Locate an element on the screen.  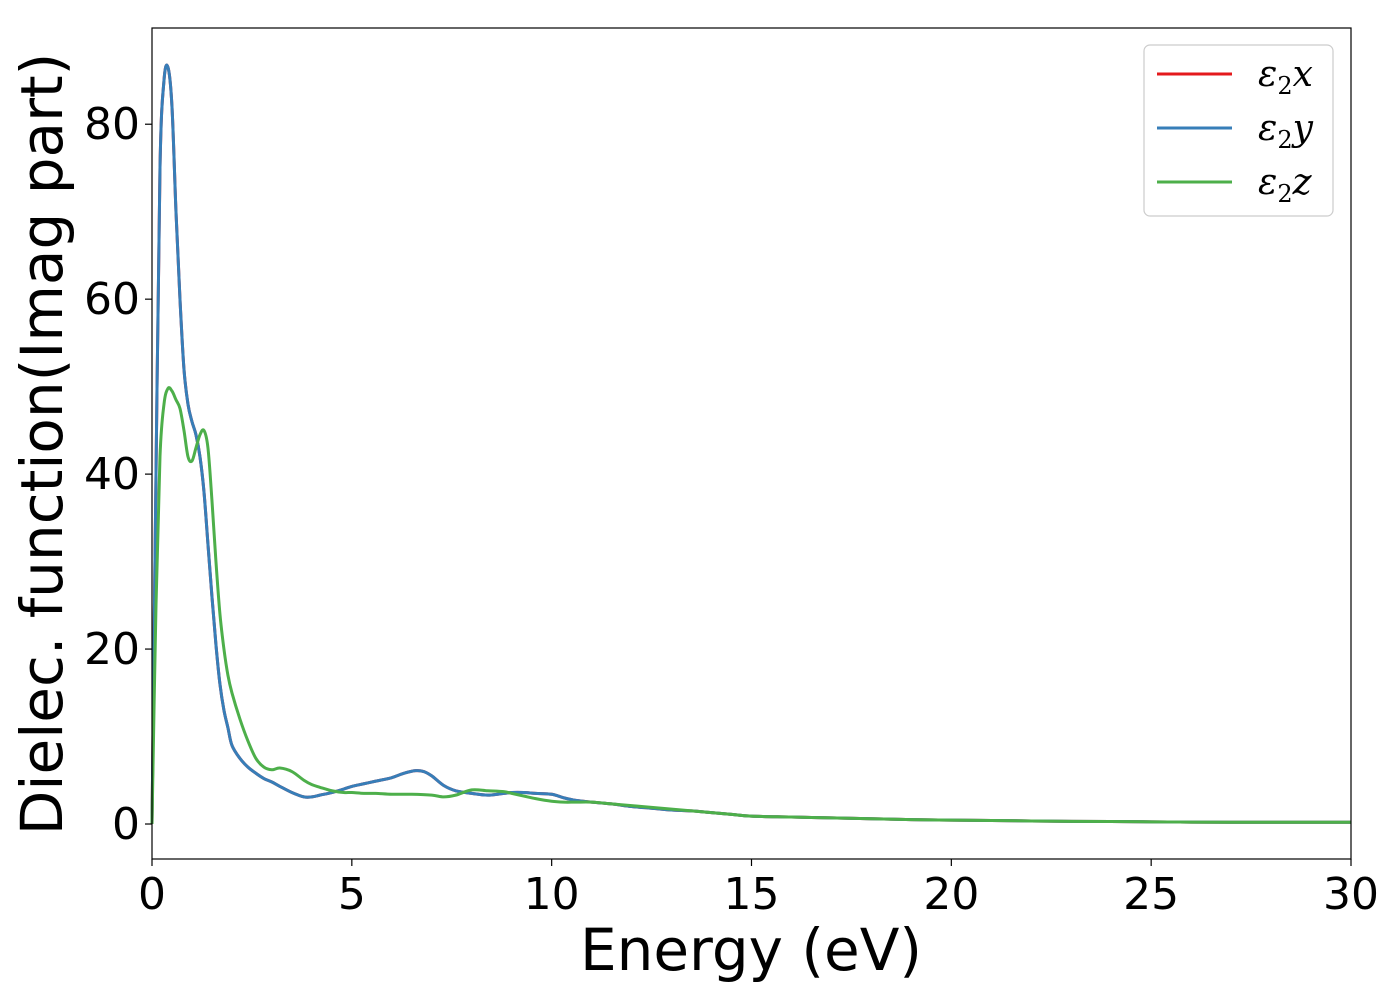
y-tick-label: 40 is located at coordinates (112, 474).